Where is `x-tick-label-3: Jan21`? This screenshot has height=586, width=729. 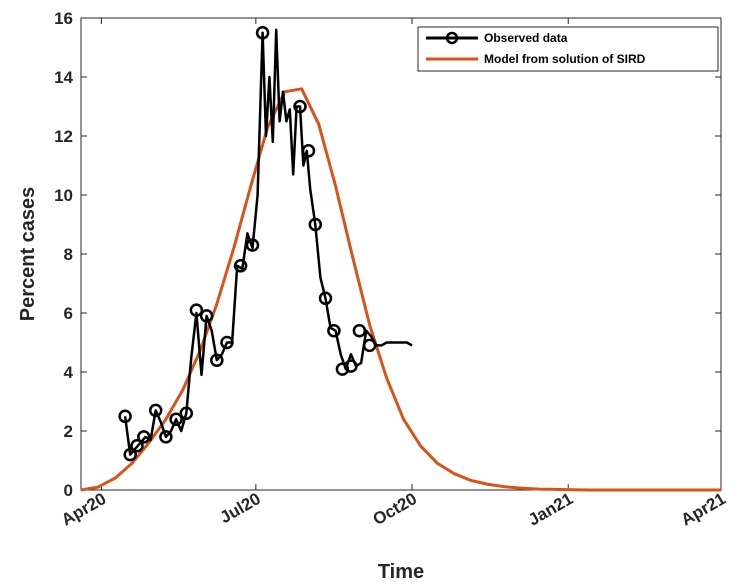 x-tick-label-3: Jan21 is located at coordinates (550, 509).